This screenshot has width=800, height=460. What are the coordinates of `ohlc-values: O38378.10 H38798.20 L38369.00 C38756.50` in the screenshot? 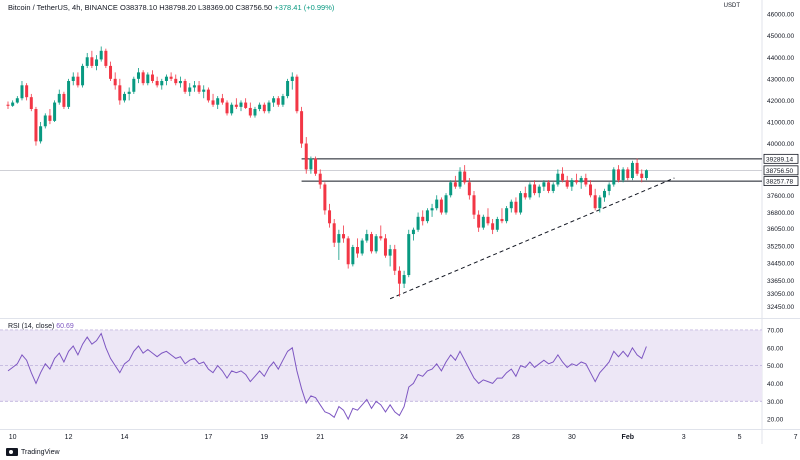 It's located at (196, 7).